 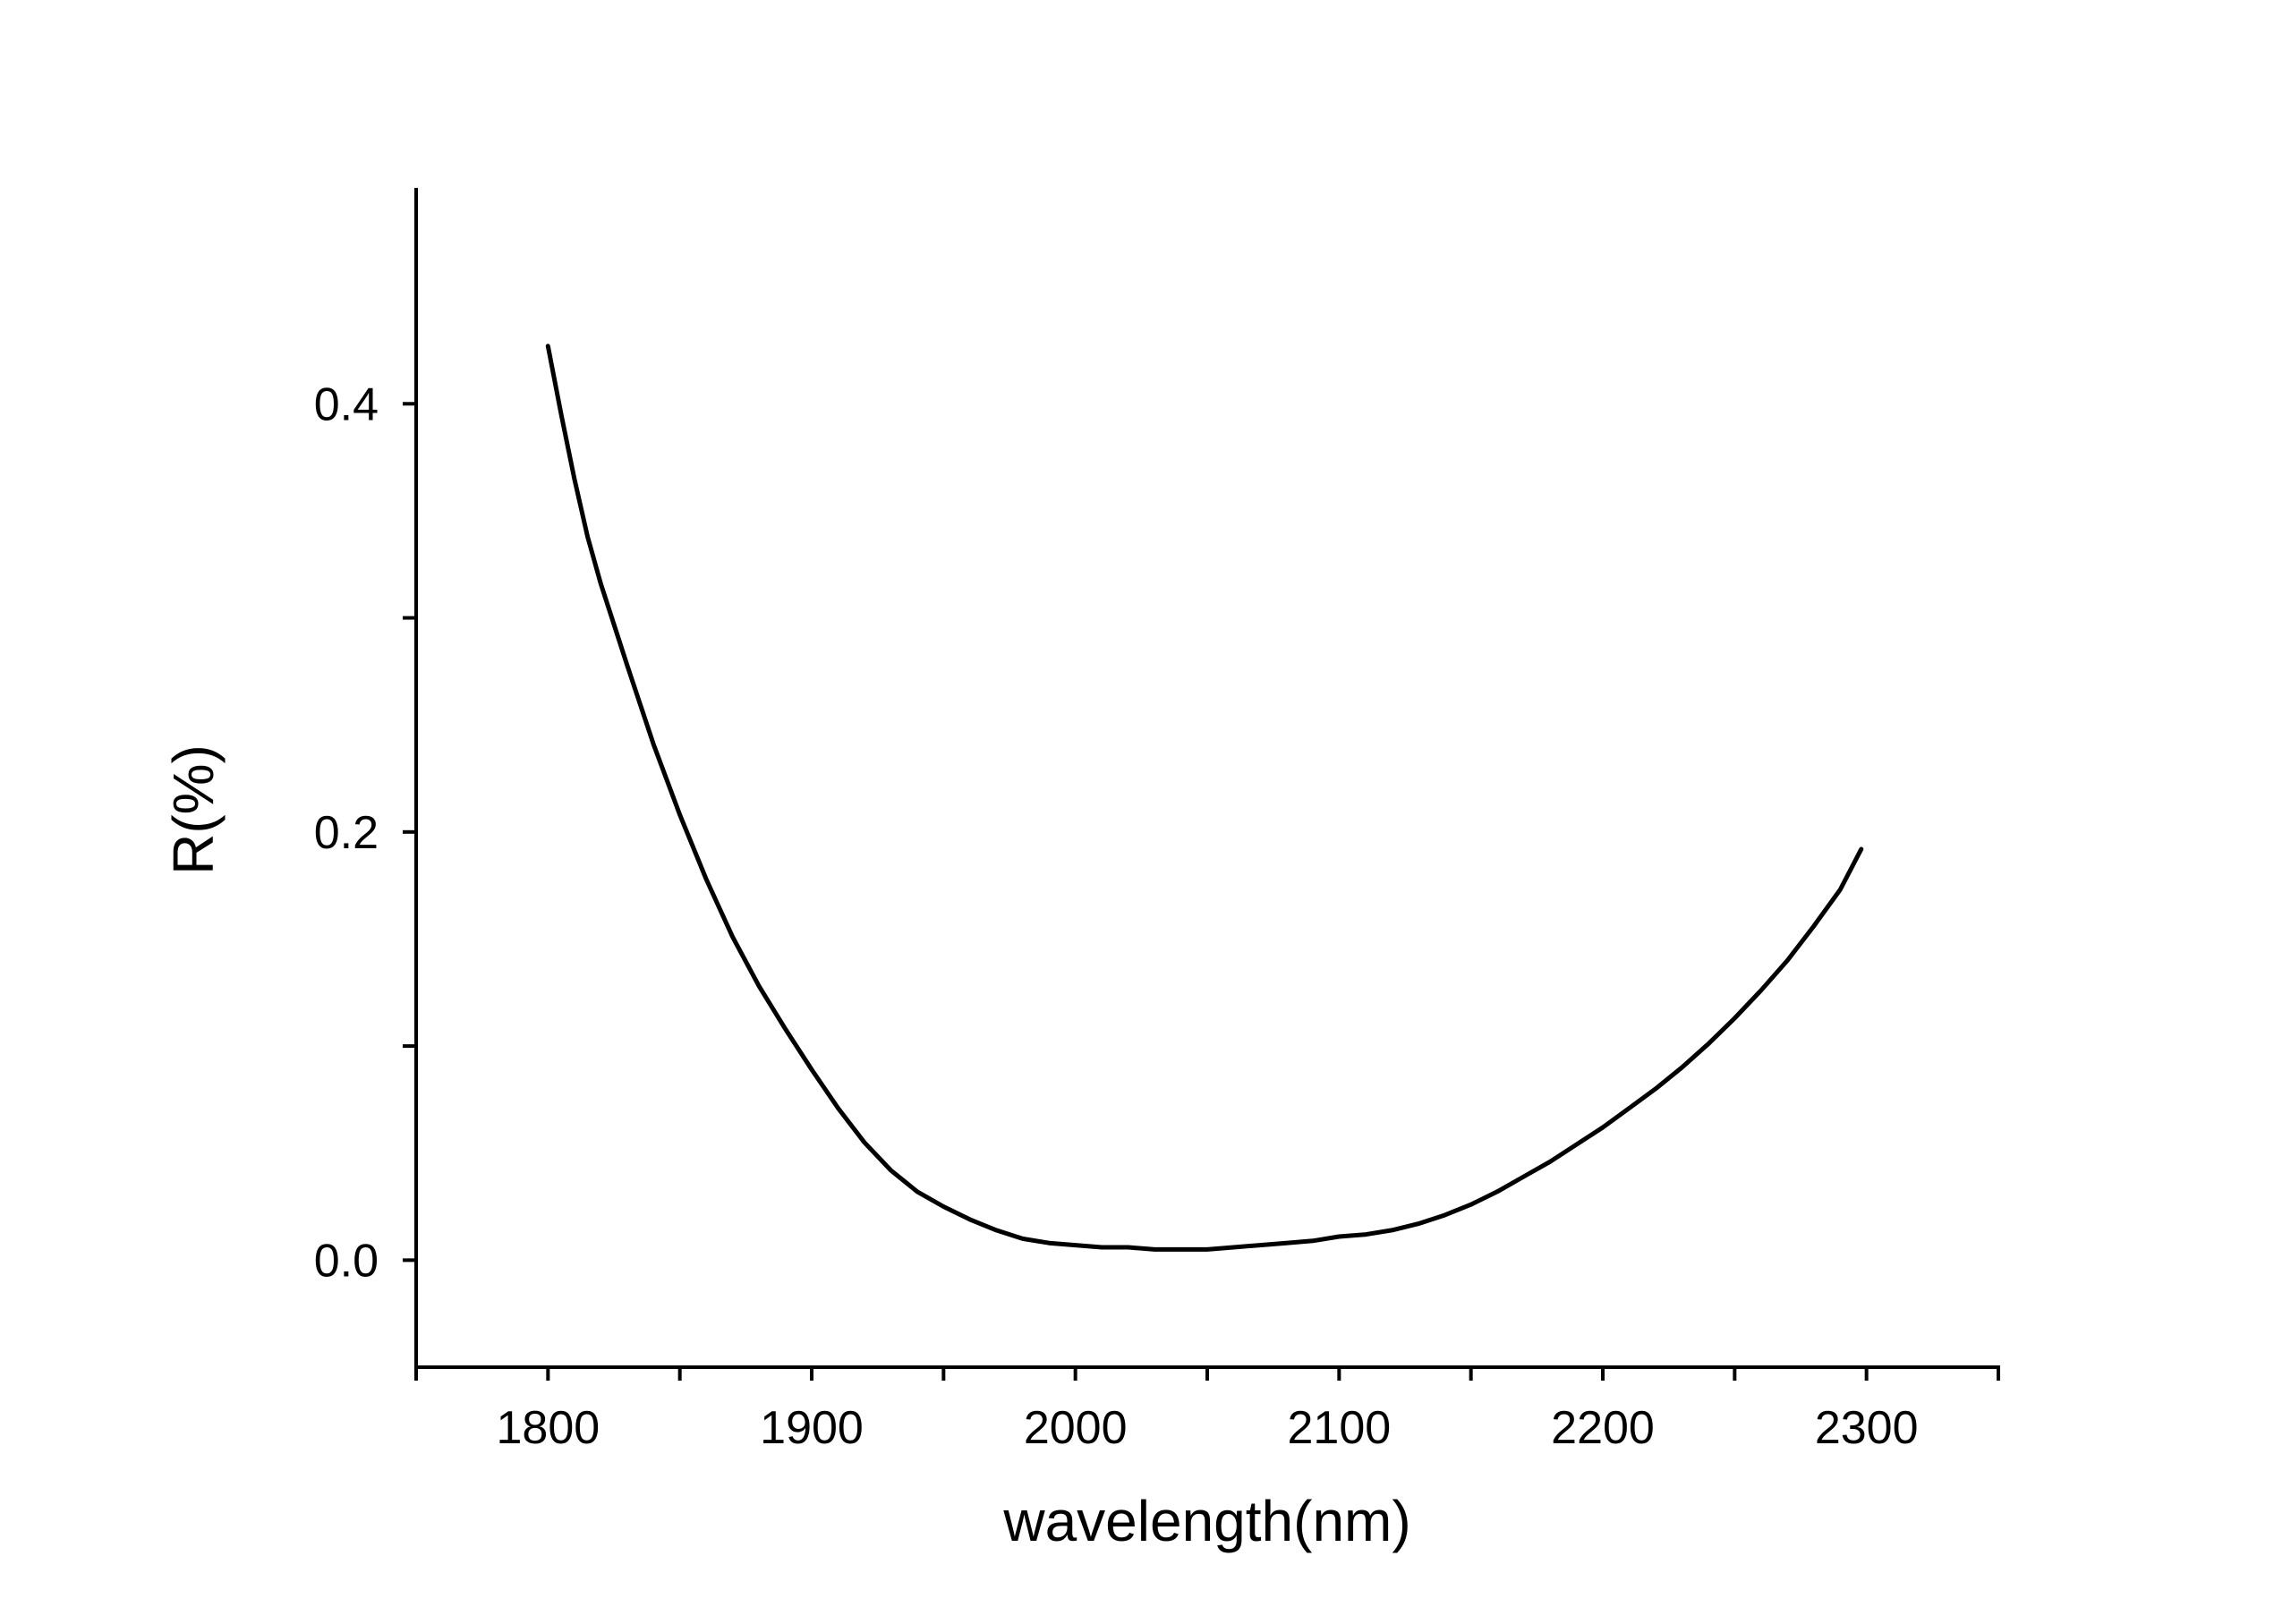 I want to click on y-tick-label: 0.2, so click(x=346, y=833).